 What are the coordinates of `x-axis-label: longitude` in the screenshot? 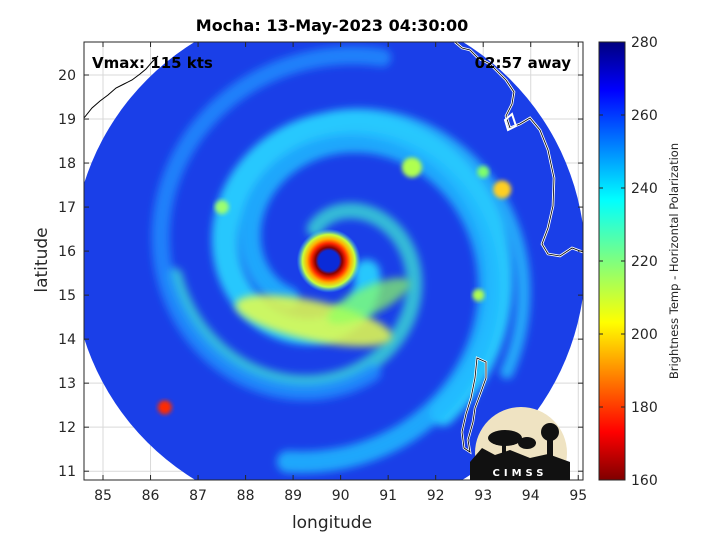 It's located at (332, 523).